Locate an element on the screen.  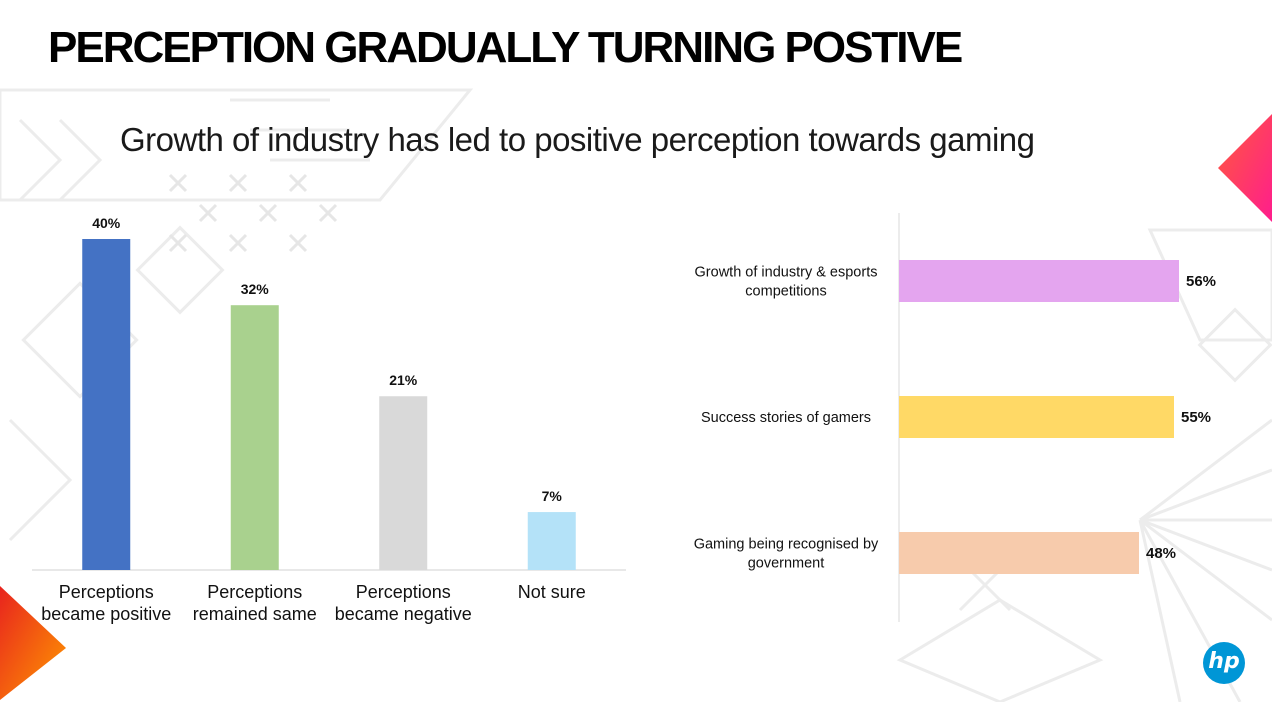
bar-value-label: 56% is located at coordinates (1201, 281).